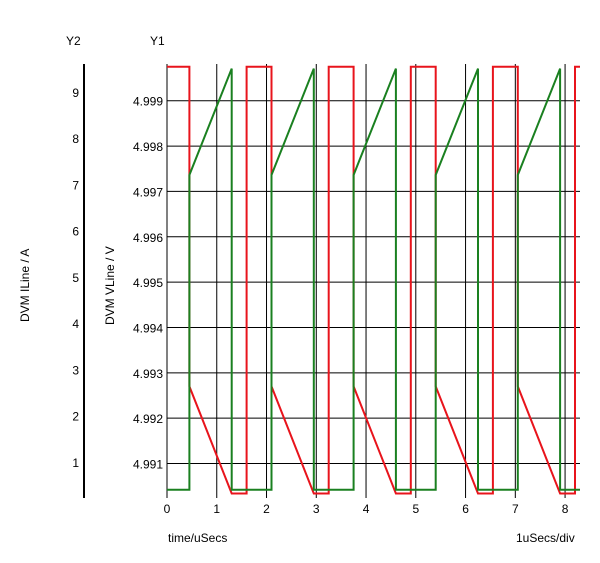 The height and width of the screenshot is (563, 600). I want to click on x-tick-label: 7, so click(515, 509).